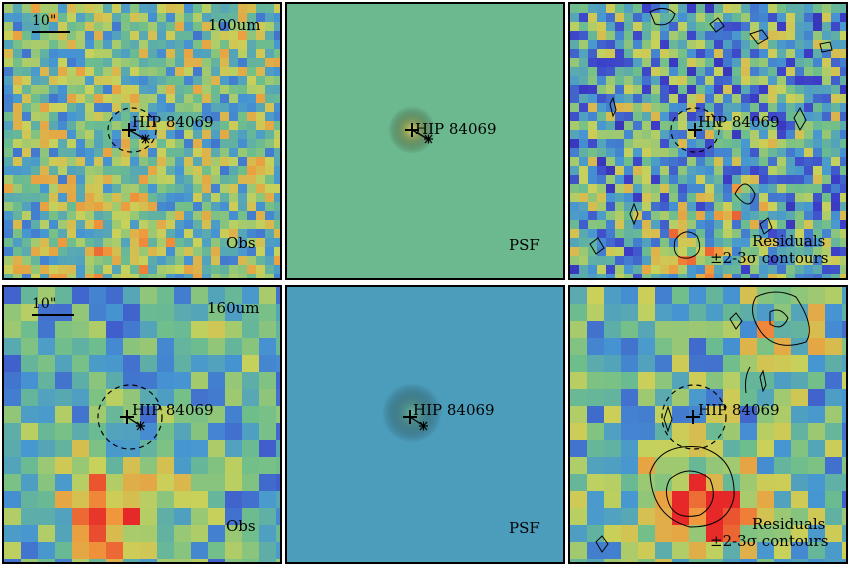  Describe the element at coordinates (97, 382) in the screenshot. I see `overlay-160um-obs` at that location.